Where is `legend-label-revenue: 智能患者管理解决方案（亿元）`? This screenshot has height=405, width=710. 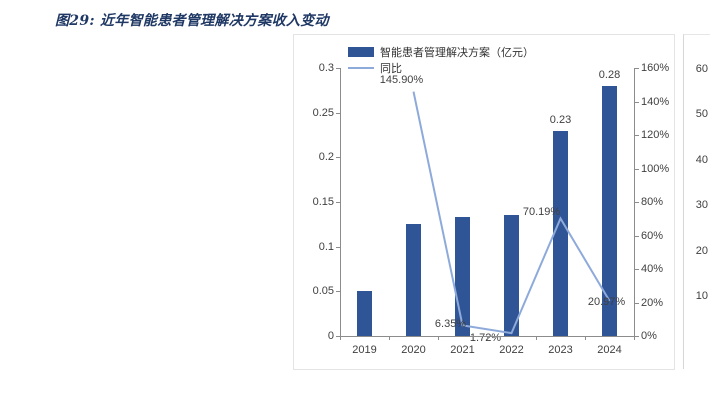
legend-label-revenue: 智能患者管理解决方案（亿元） is located at coordinates (457, 53).